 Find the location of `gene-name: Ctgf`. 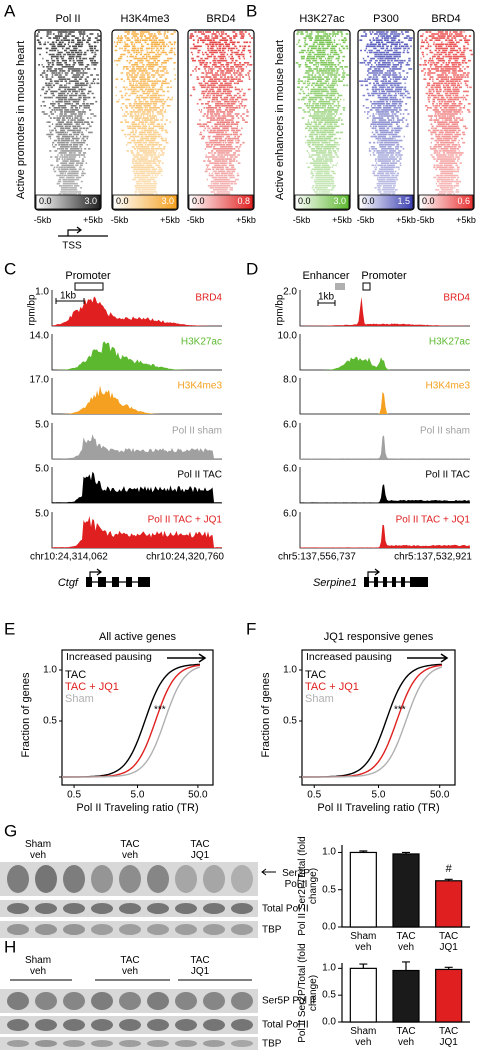

gene-name: Ctgf is located at coordinates (67, 582).